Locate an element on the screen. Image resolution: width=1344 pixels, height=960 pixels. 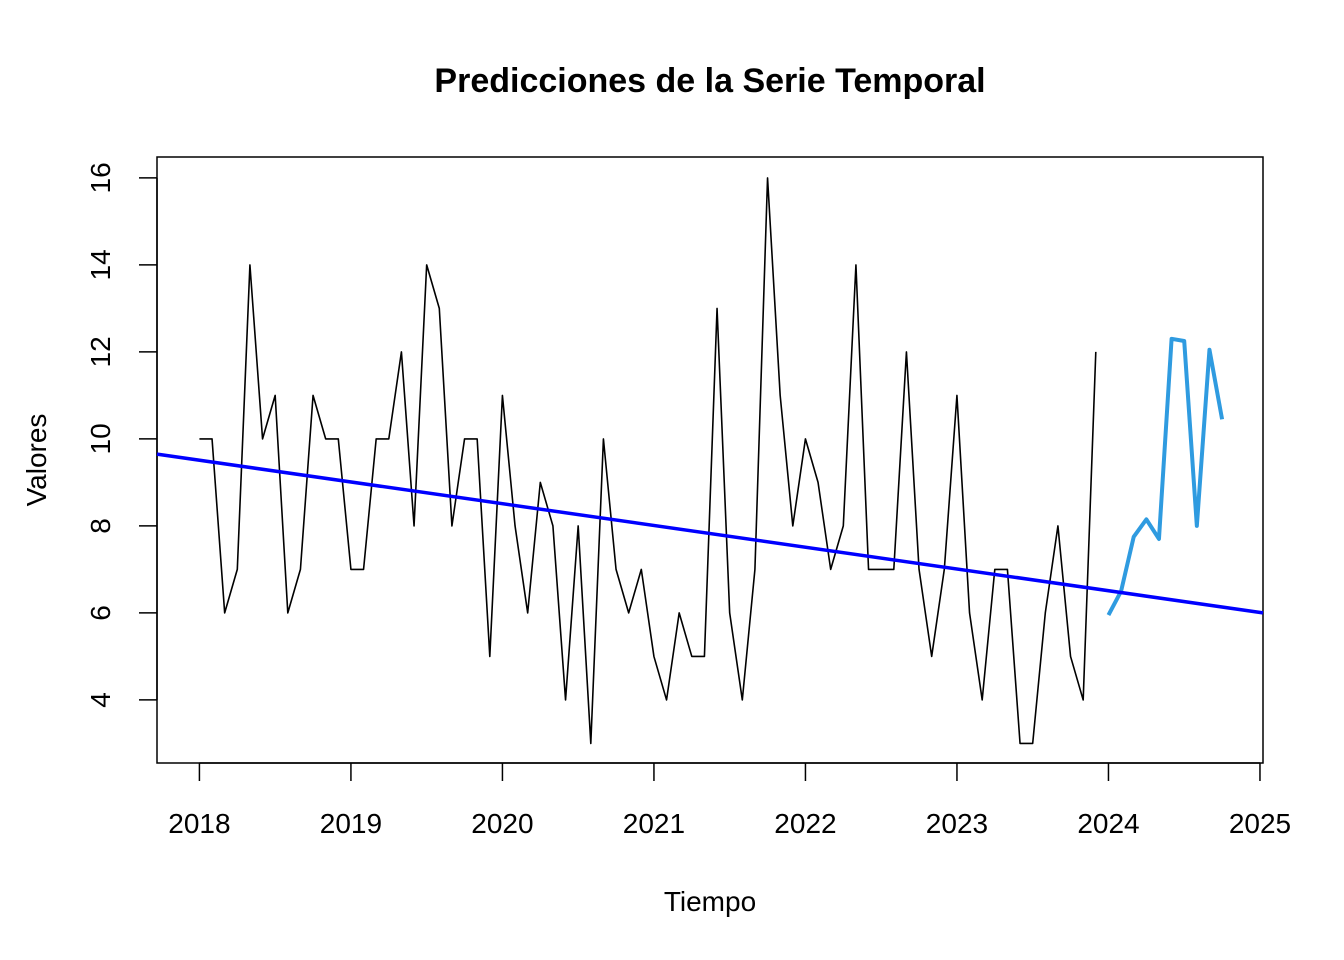
y-axis: 4 6 8 10 12 14 16 is located at coordinates (121, 435).